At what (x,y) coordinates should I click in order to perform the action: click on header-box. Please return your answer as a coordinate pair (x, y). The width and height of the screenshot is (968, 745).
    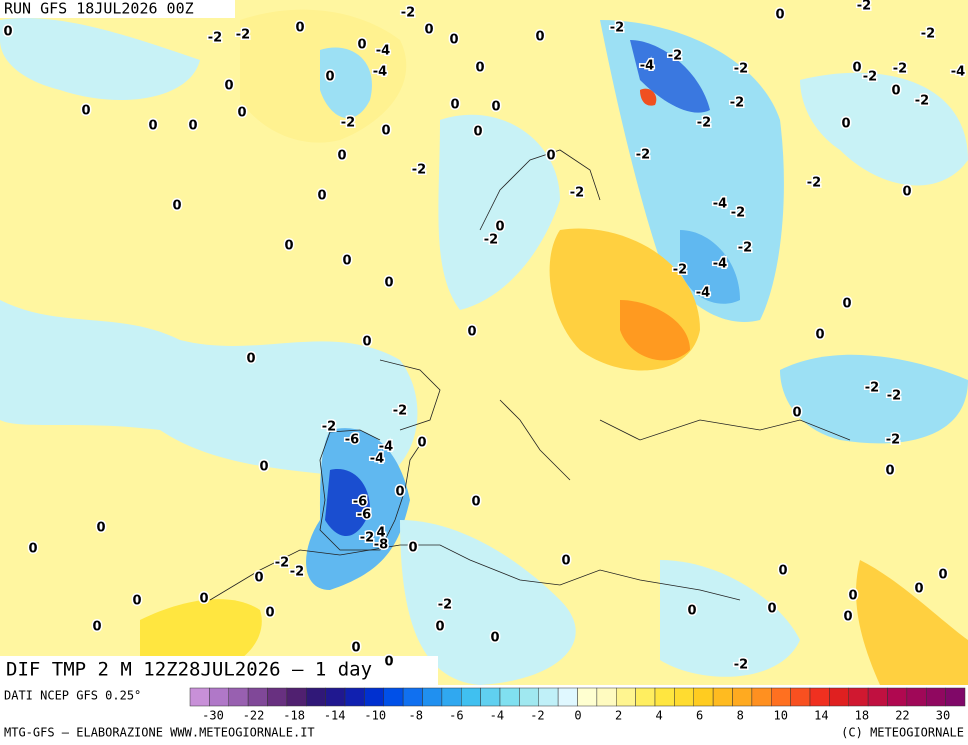
    Looking at the image, I should click on (117, 9).